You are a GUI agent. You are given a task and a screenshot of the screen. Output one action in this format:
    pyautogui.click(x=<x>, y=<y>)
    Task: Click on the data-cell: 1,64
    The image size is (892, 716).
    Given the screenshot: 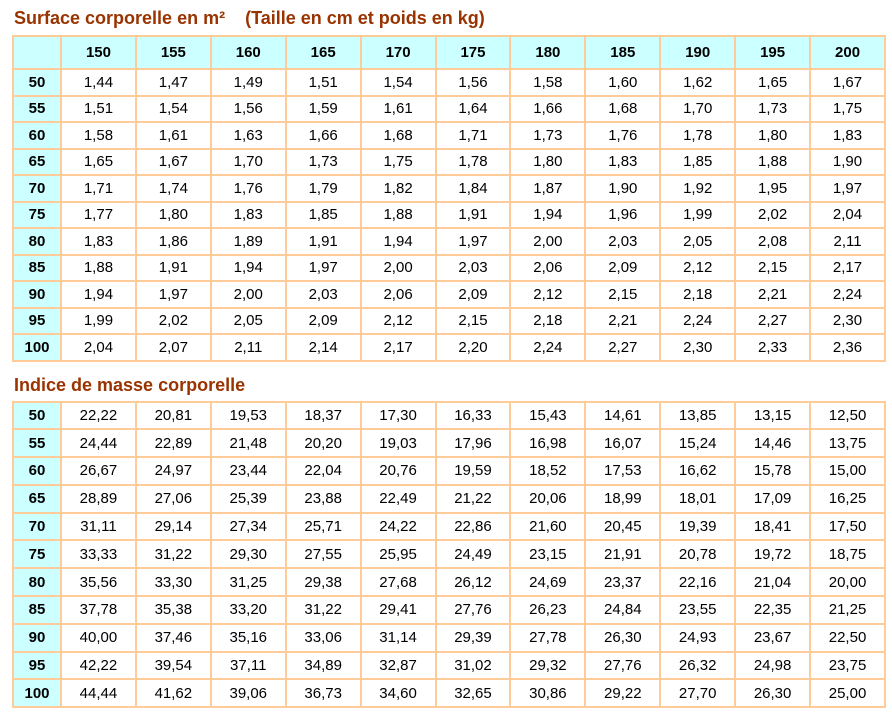 What is the action you would take?
    pyautogui.click(x=473, y=108)
    